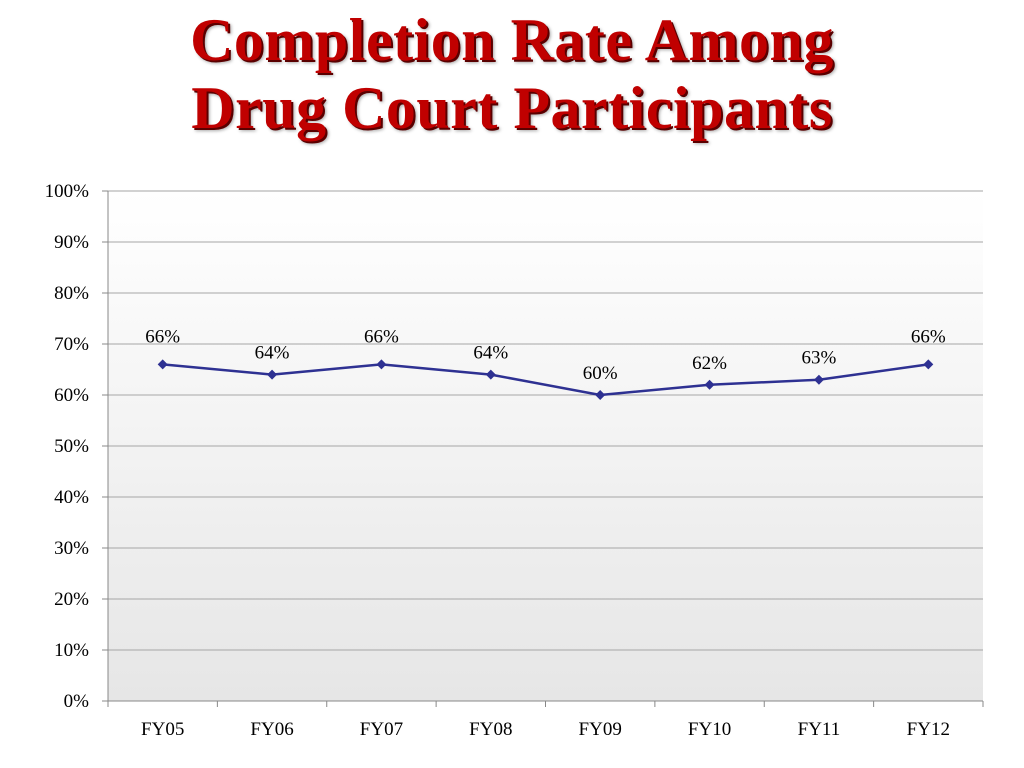  I want to click on y-tick-label: 50%, so click(71, 446).